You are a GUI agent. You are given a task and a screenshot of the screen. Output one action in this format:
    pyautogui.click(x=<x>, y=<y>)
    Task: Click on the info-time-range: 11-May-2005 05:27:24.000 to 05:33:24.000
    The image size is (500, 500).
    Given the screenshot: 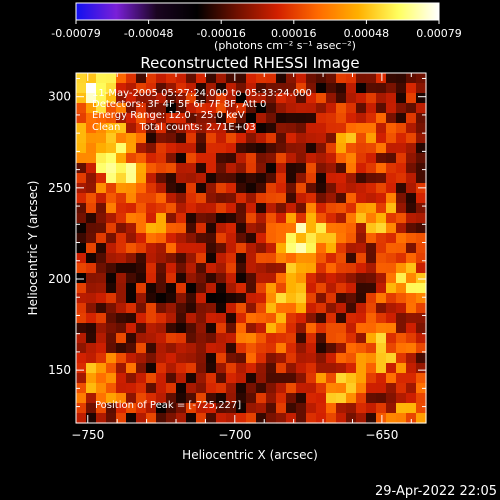 What is the action you would take?
    pyautogui.click(x=202, y=93)
    